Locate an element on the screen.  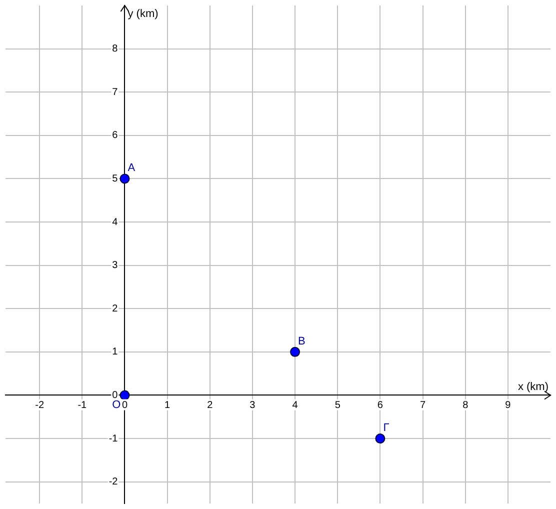
y-tick-label: 2 is located at coordinates (115, 308).